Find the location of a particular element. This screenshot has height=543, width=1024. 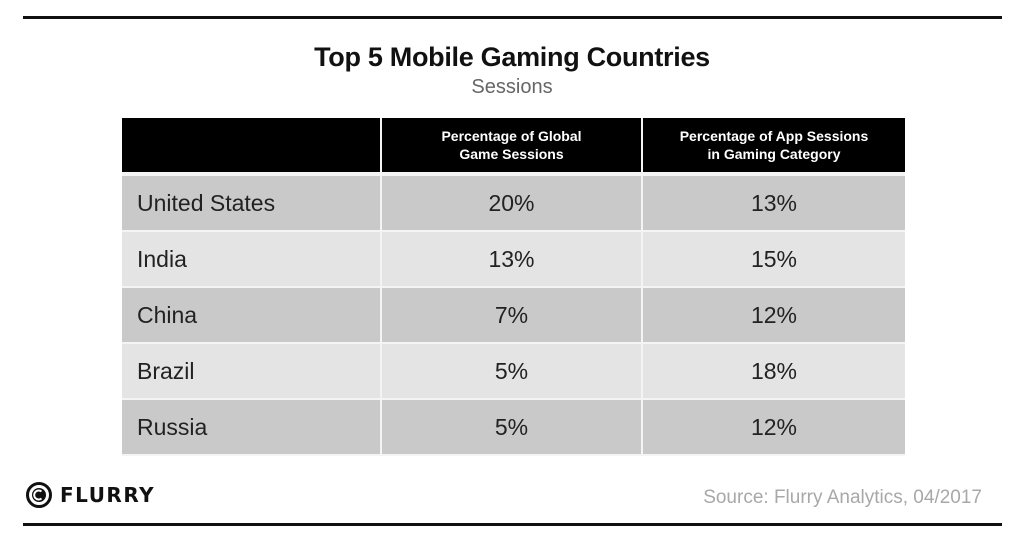

country-cell: Russia is located at coordinates (252, 428).